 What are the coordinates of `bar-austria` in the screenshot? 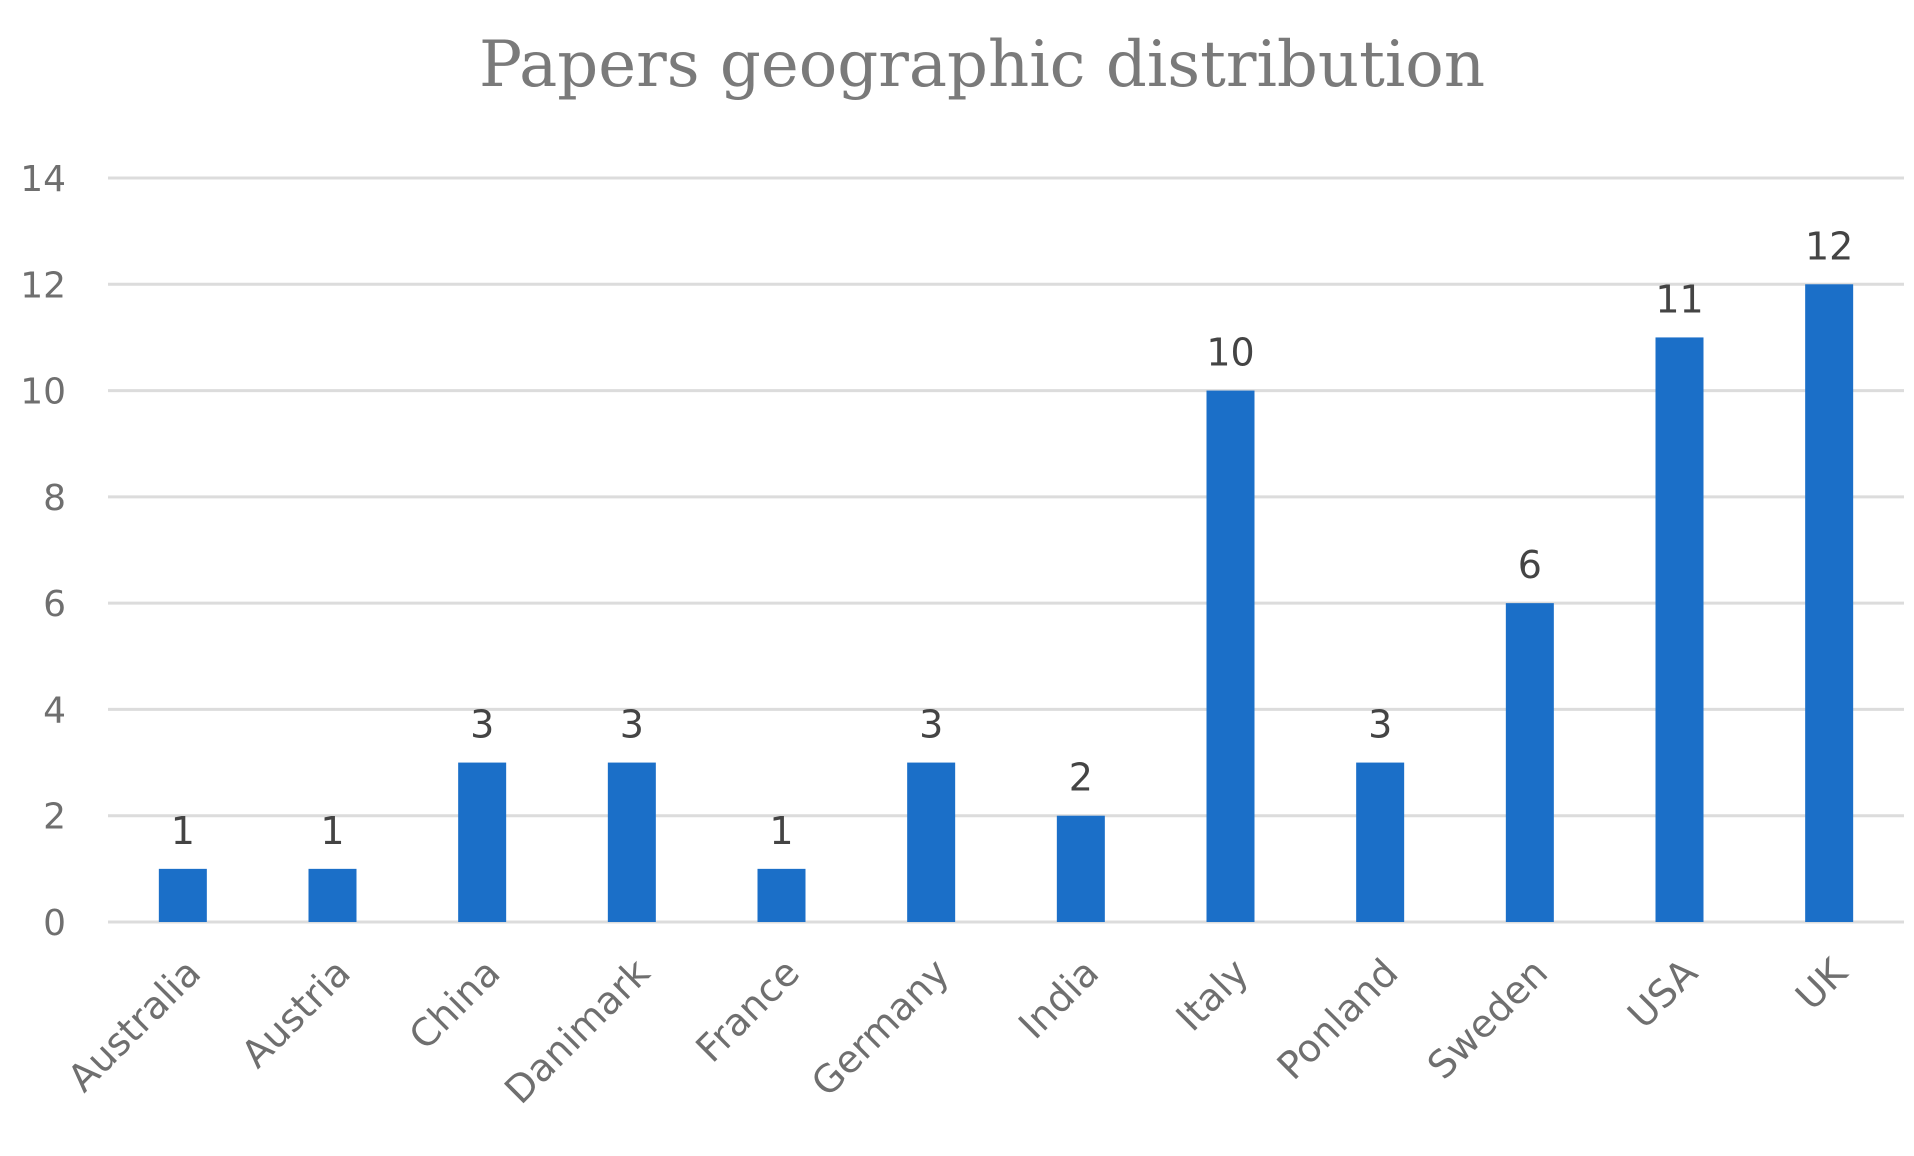 It's located at (332, 895).